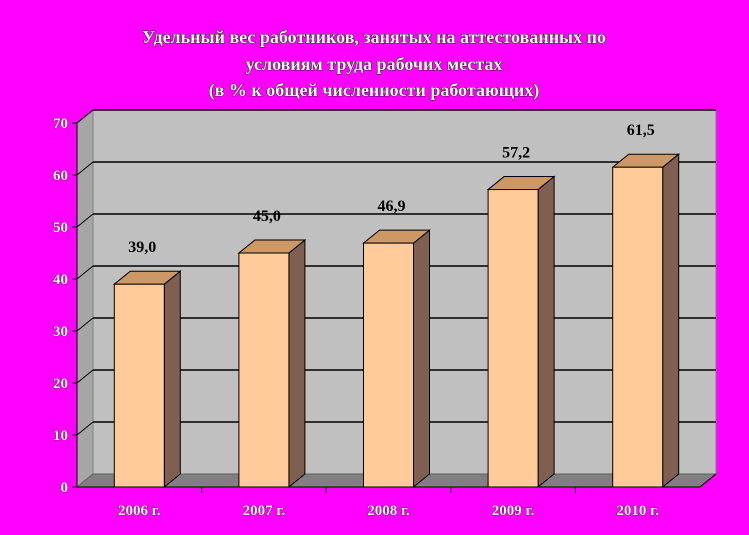  I want to click on x-tick-label: 2008 г., so click(388, 511).